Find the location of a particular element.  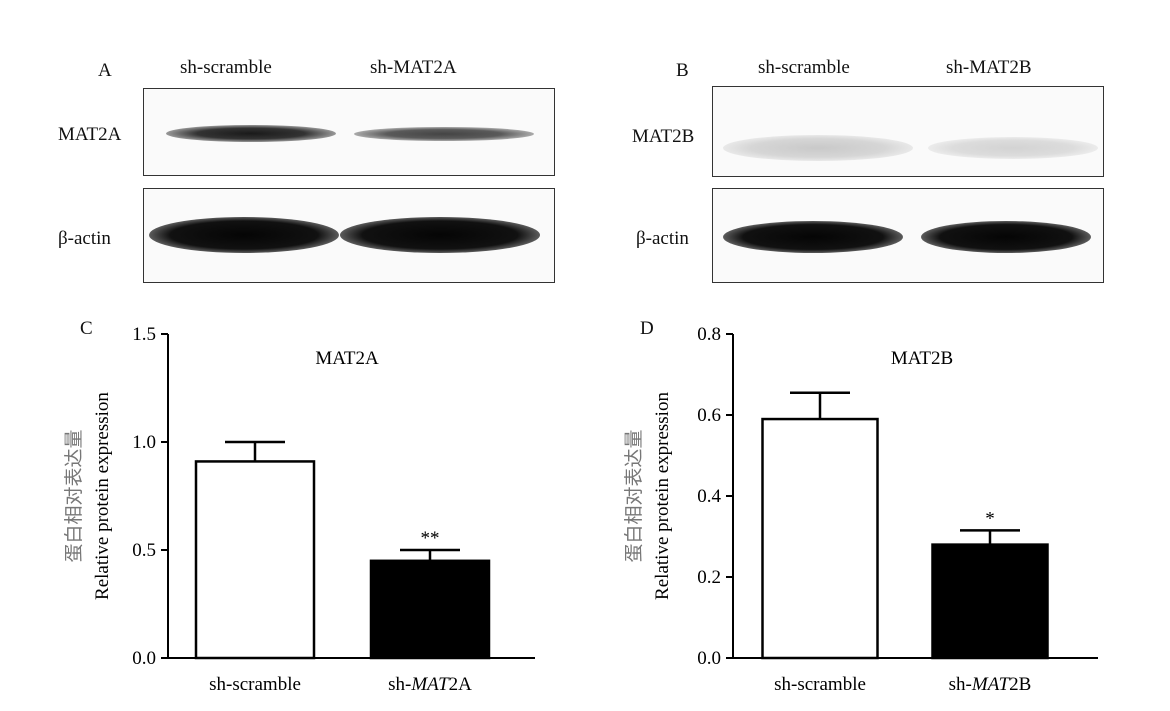

lane-label-a-2: sh-MAT2A is located at coordinates (413, 67).